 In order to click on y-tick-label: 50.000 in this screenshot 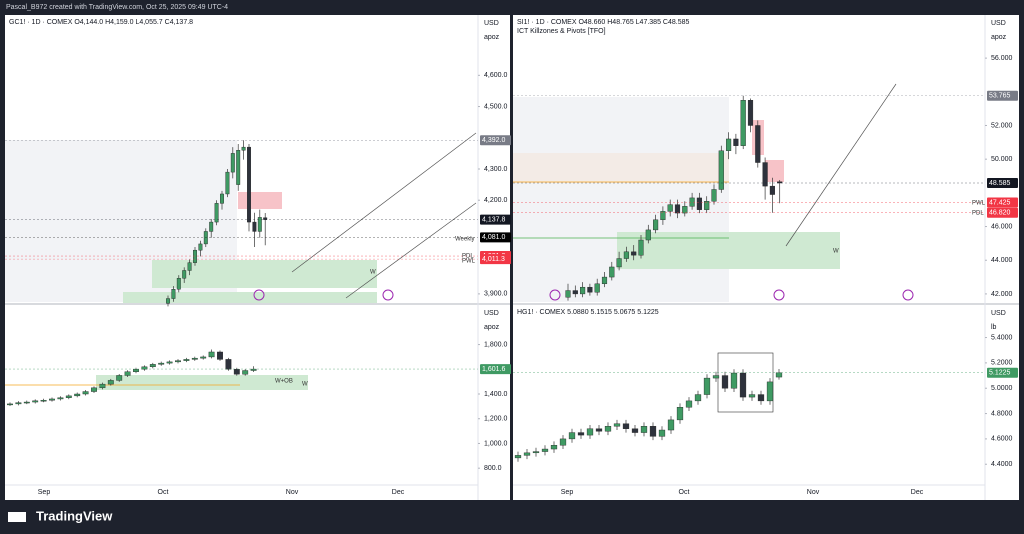, I will do `click(1002, 159)`.